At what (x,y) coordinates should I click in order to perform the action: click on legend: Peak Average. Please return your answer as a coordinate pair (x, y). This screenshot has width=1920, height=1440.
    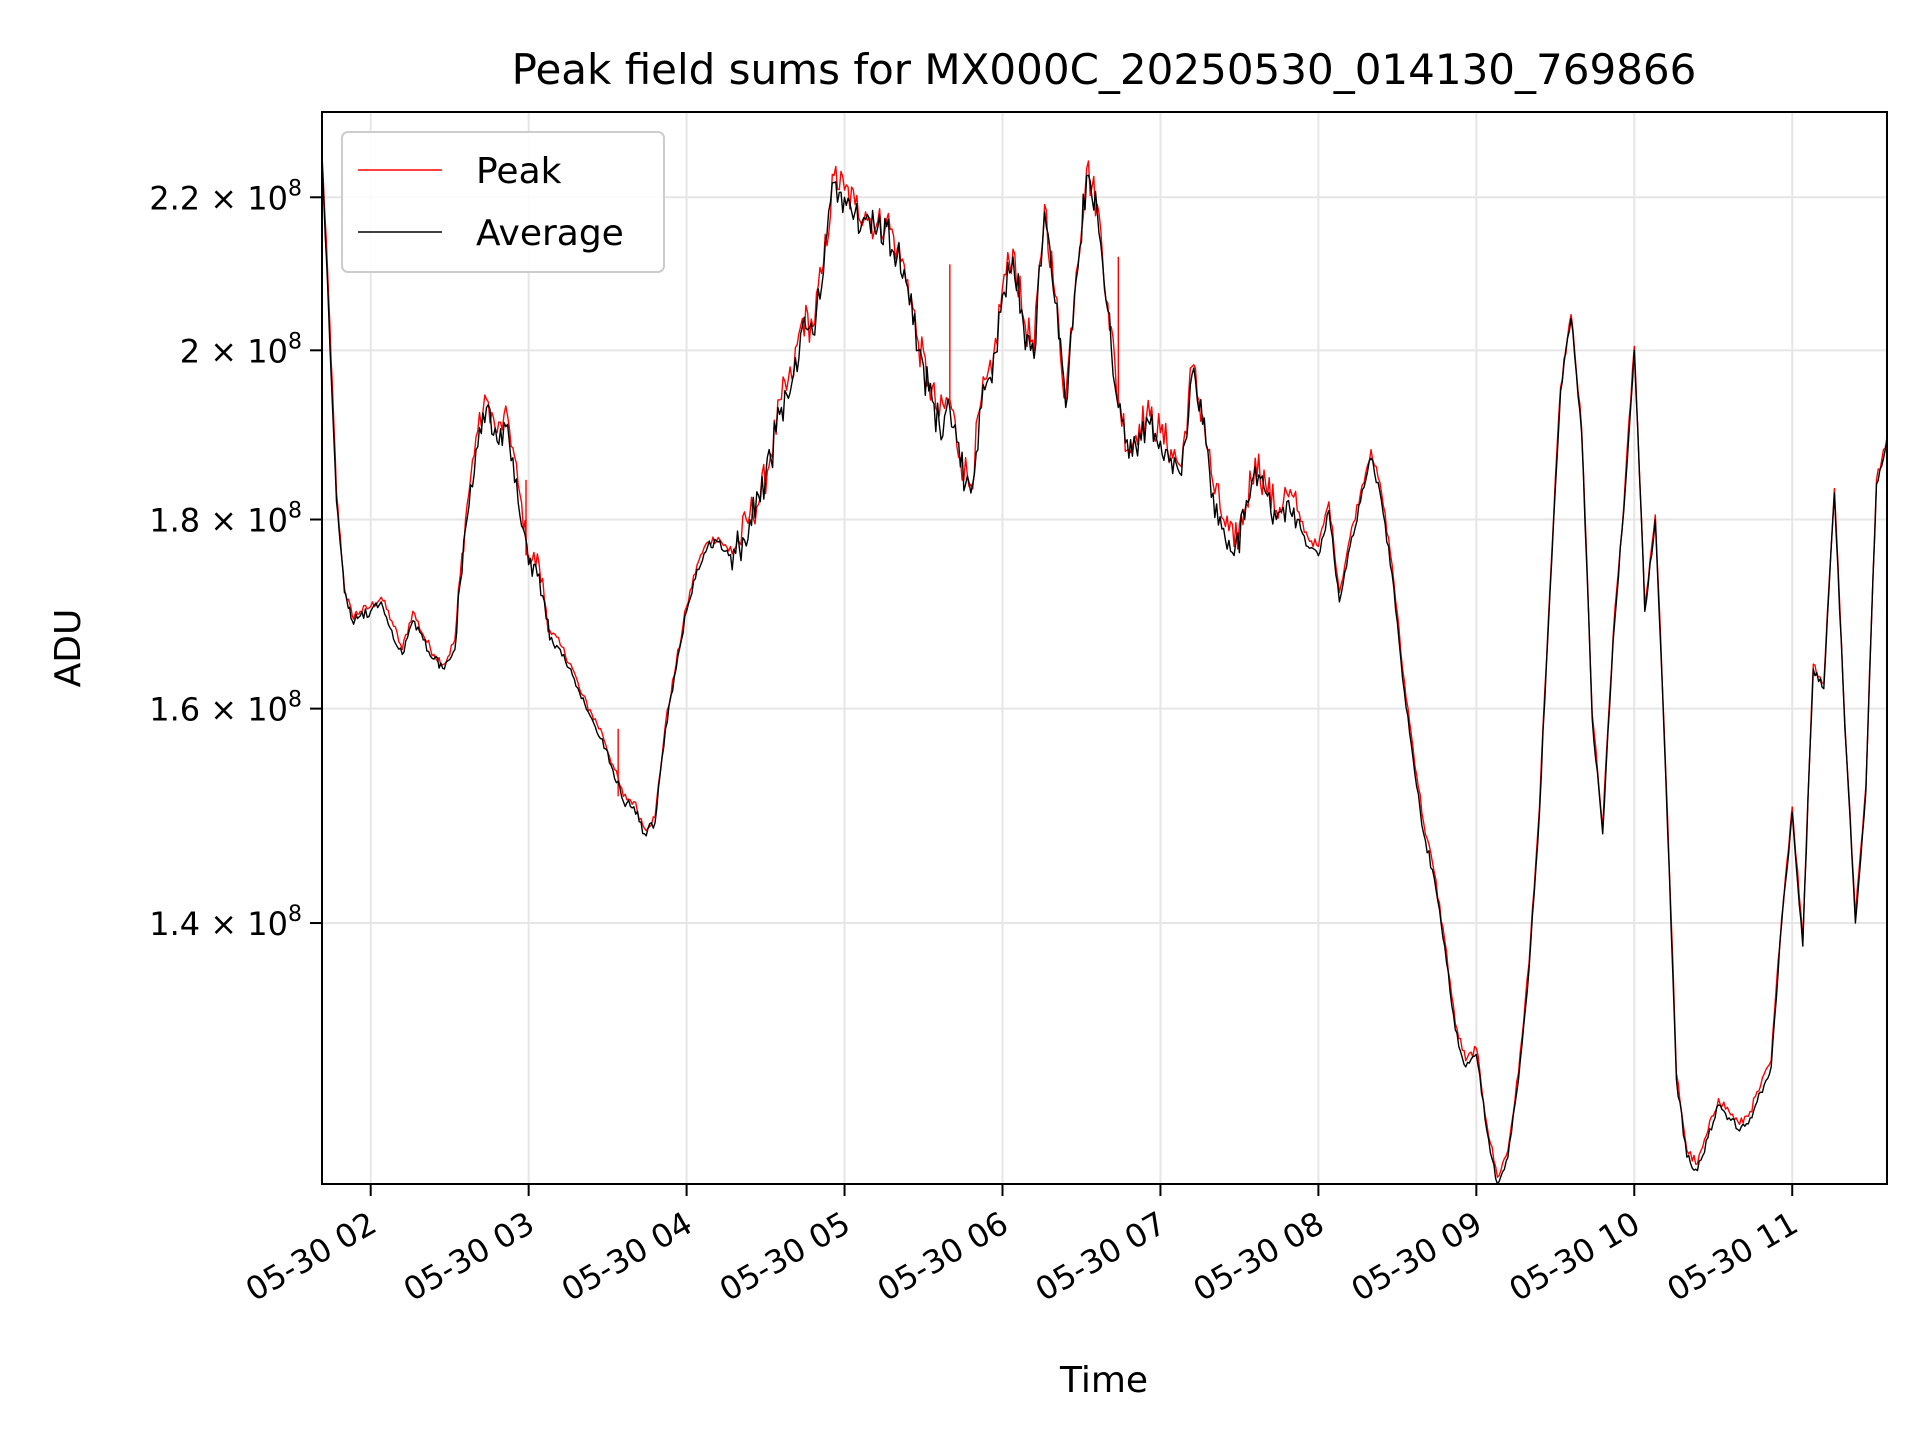
    Looking at the image, I should click on (503, 202).